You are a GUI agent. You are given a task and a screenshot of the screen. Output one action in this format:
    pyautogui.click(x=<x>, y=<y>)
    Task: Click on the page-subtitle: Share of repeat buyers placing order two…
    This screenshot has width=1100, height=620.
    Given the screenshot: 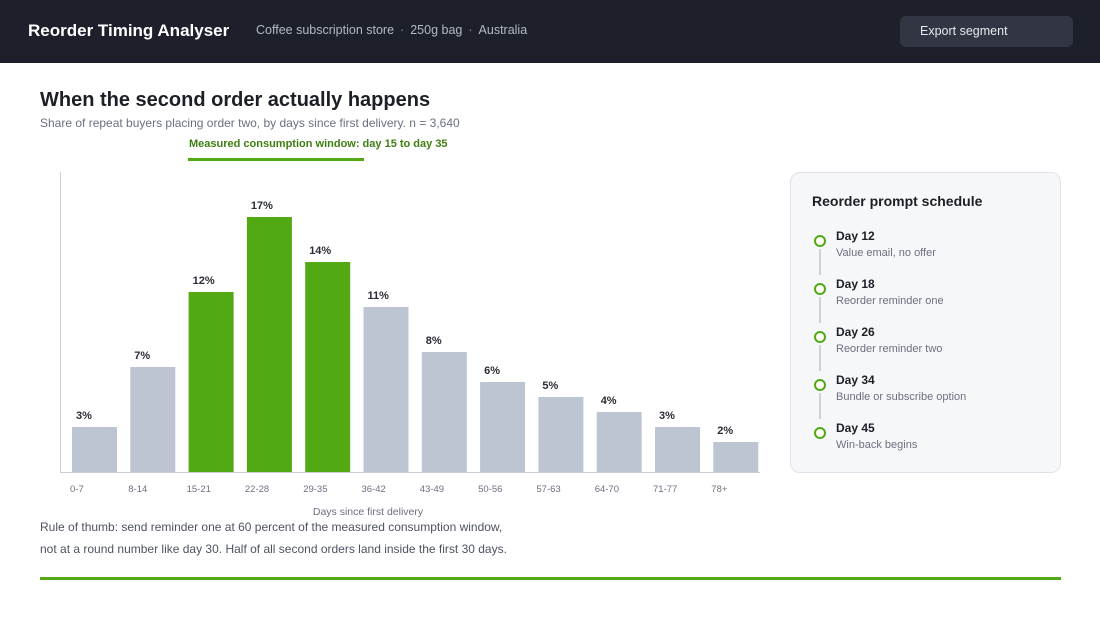 What is the action you would take?
    pyautogui.click(x=250, y=123)
    